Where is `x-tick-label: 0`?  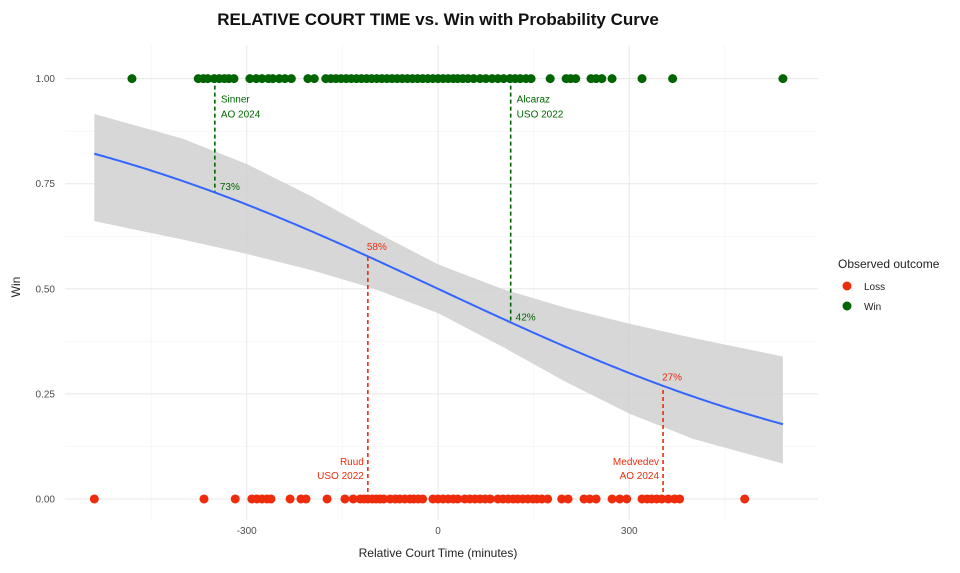 x-tick-label: 0 is located at coordinates (438, 531).